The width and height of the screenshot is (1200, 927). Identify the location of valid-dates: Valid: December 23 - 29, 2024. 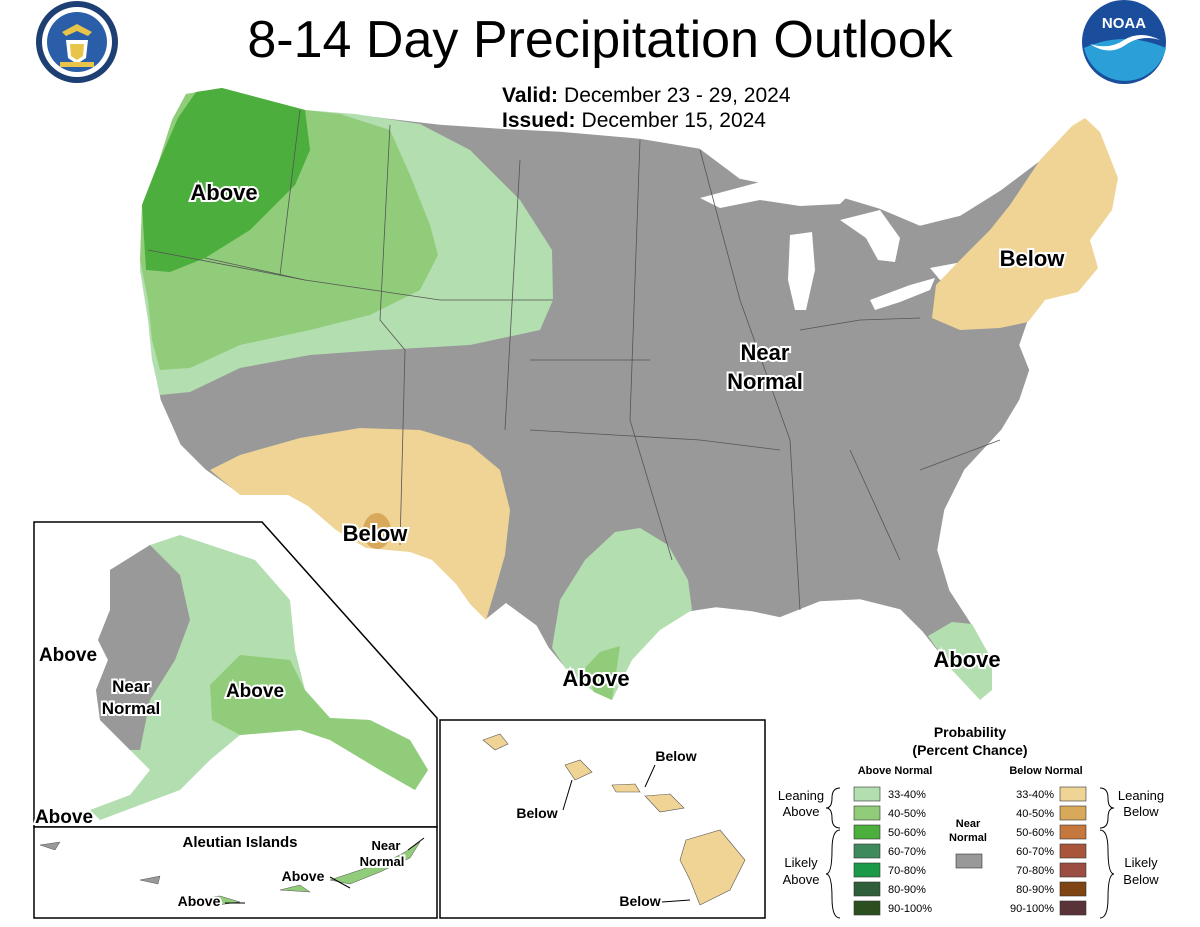
(646, 96).